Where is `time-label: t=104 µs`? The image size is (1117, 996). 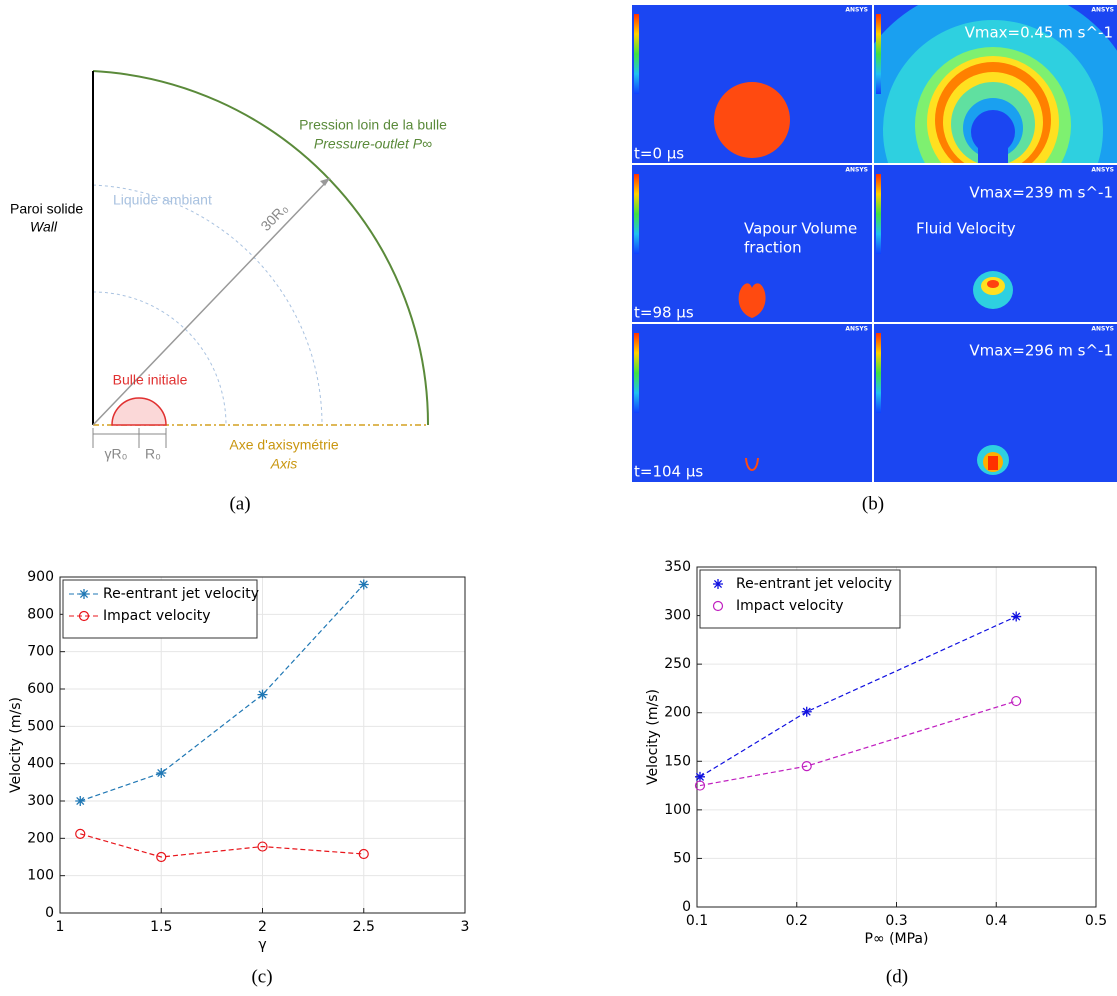
time-label: t=104 µs is located at coordinates (668, 472).